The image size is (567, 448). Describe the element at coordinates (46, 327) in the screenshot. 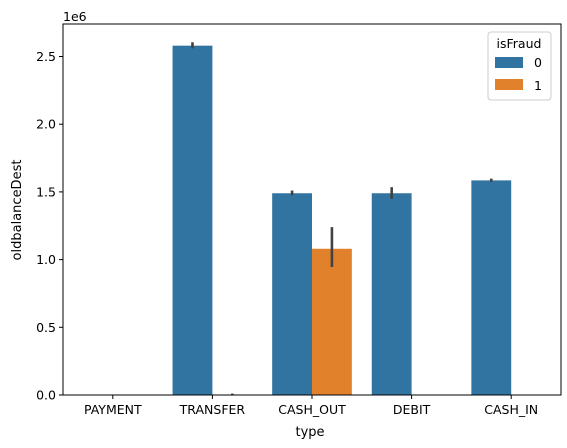

I see `y-tick-label: 0.5` at that location.